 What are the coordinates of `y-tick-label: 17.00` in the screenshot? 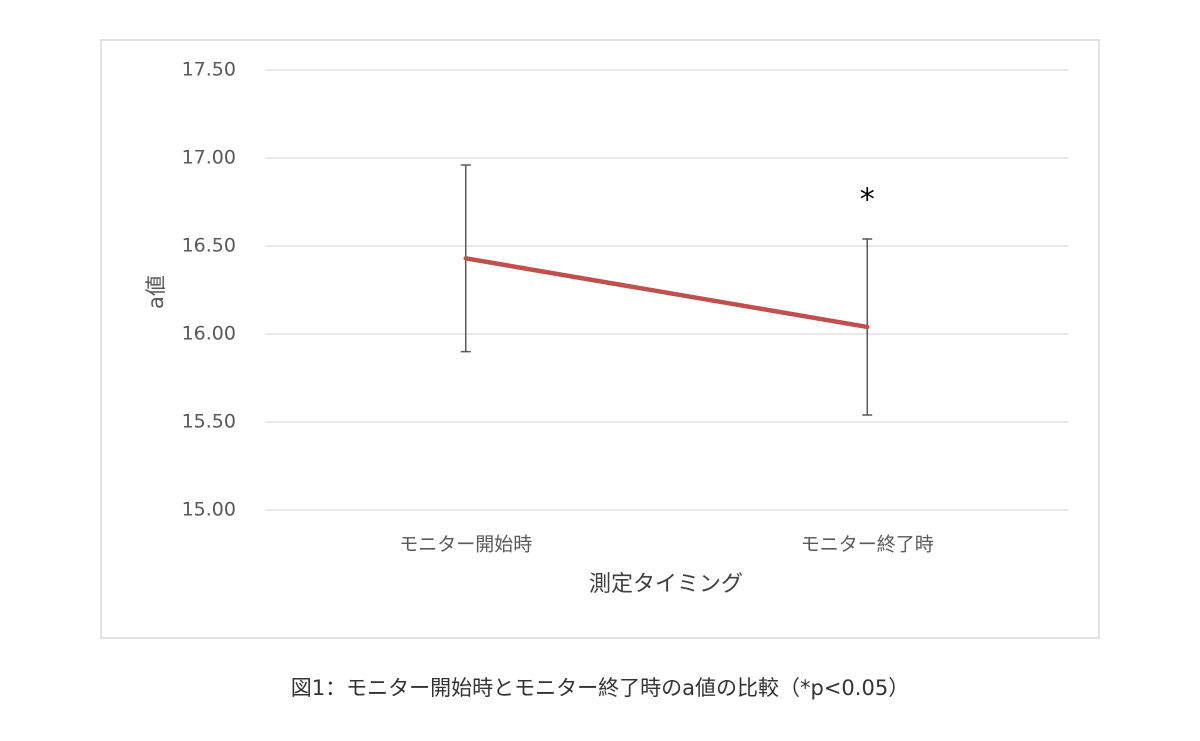 It's located at (209, 158).